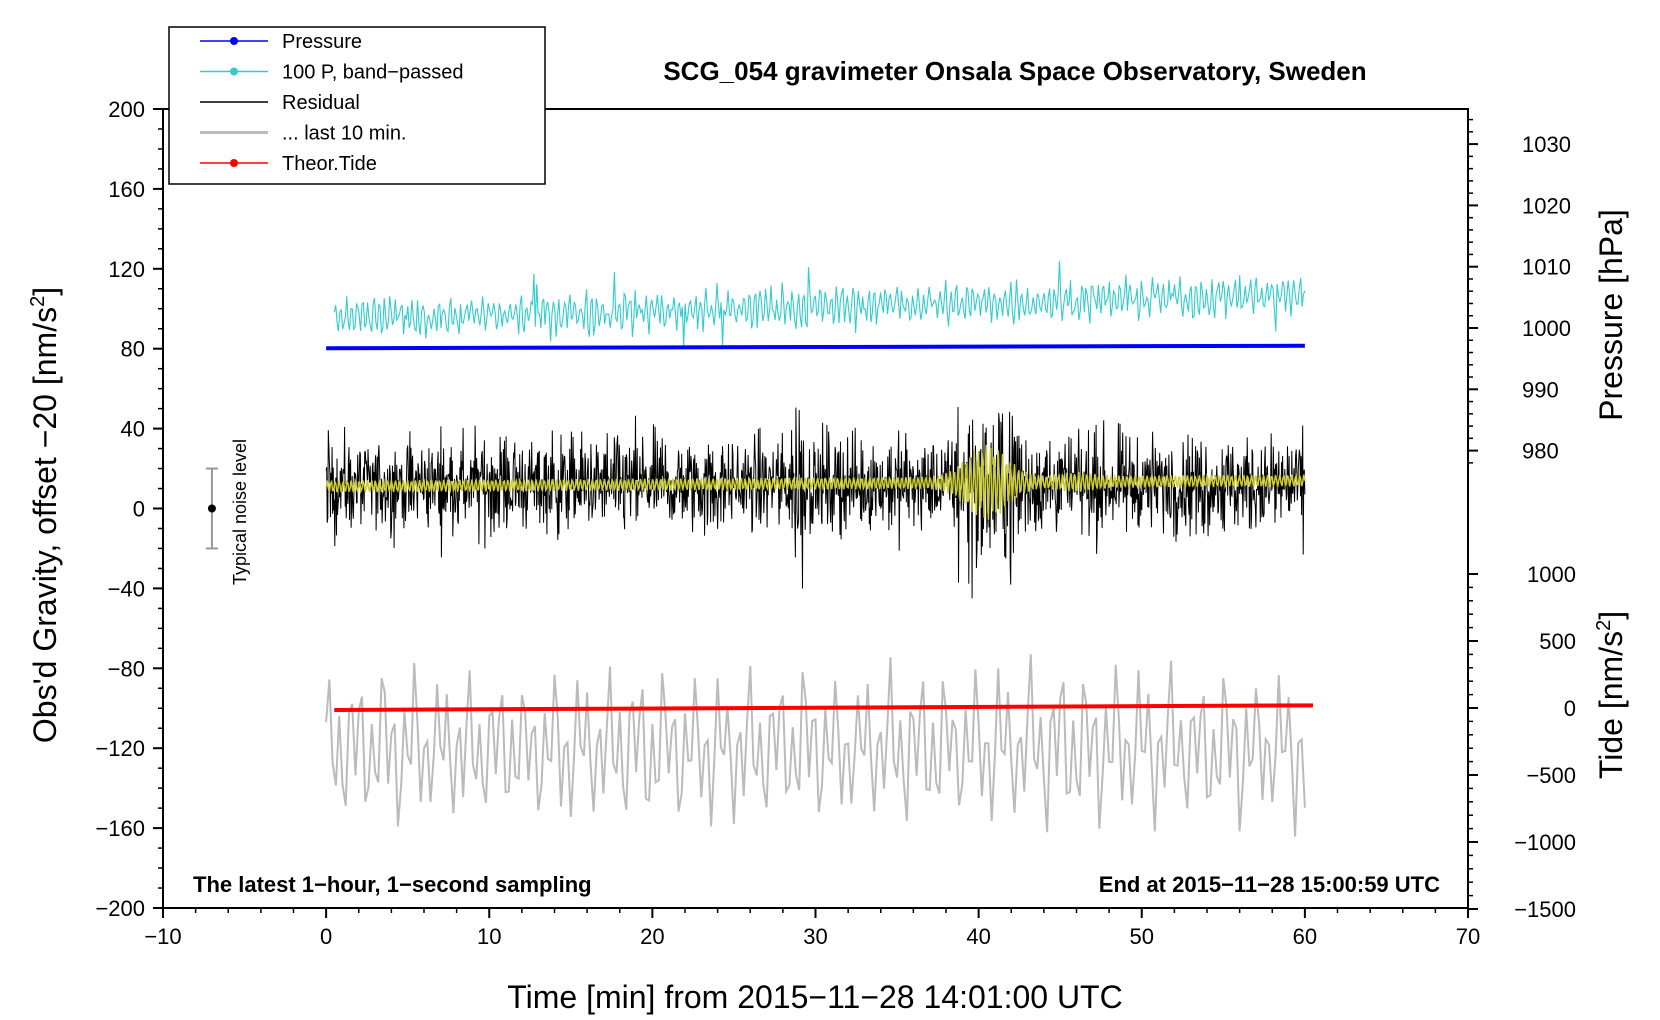 The height and width of the screenshot is (1020, 1660). I want to click on y-tick-label: −80, so click(126, 668).